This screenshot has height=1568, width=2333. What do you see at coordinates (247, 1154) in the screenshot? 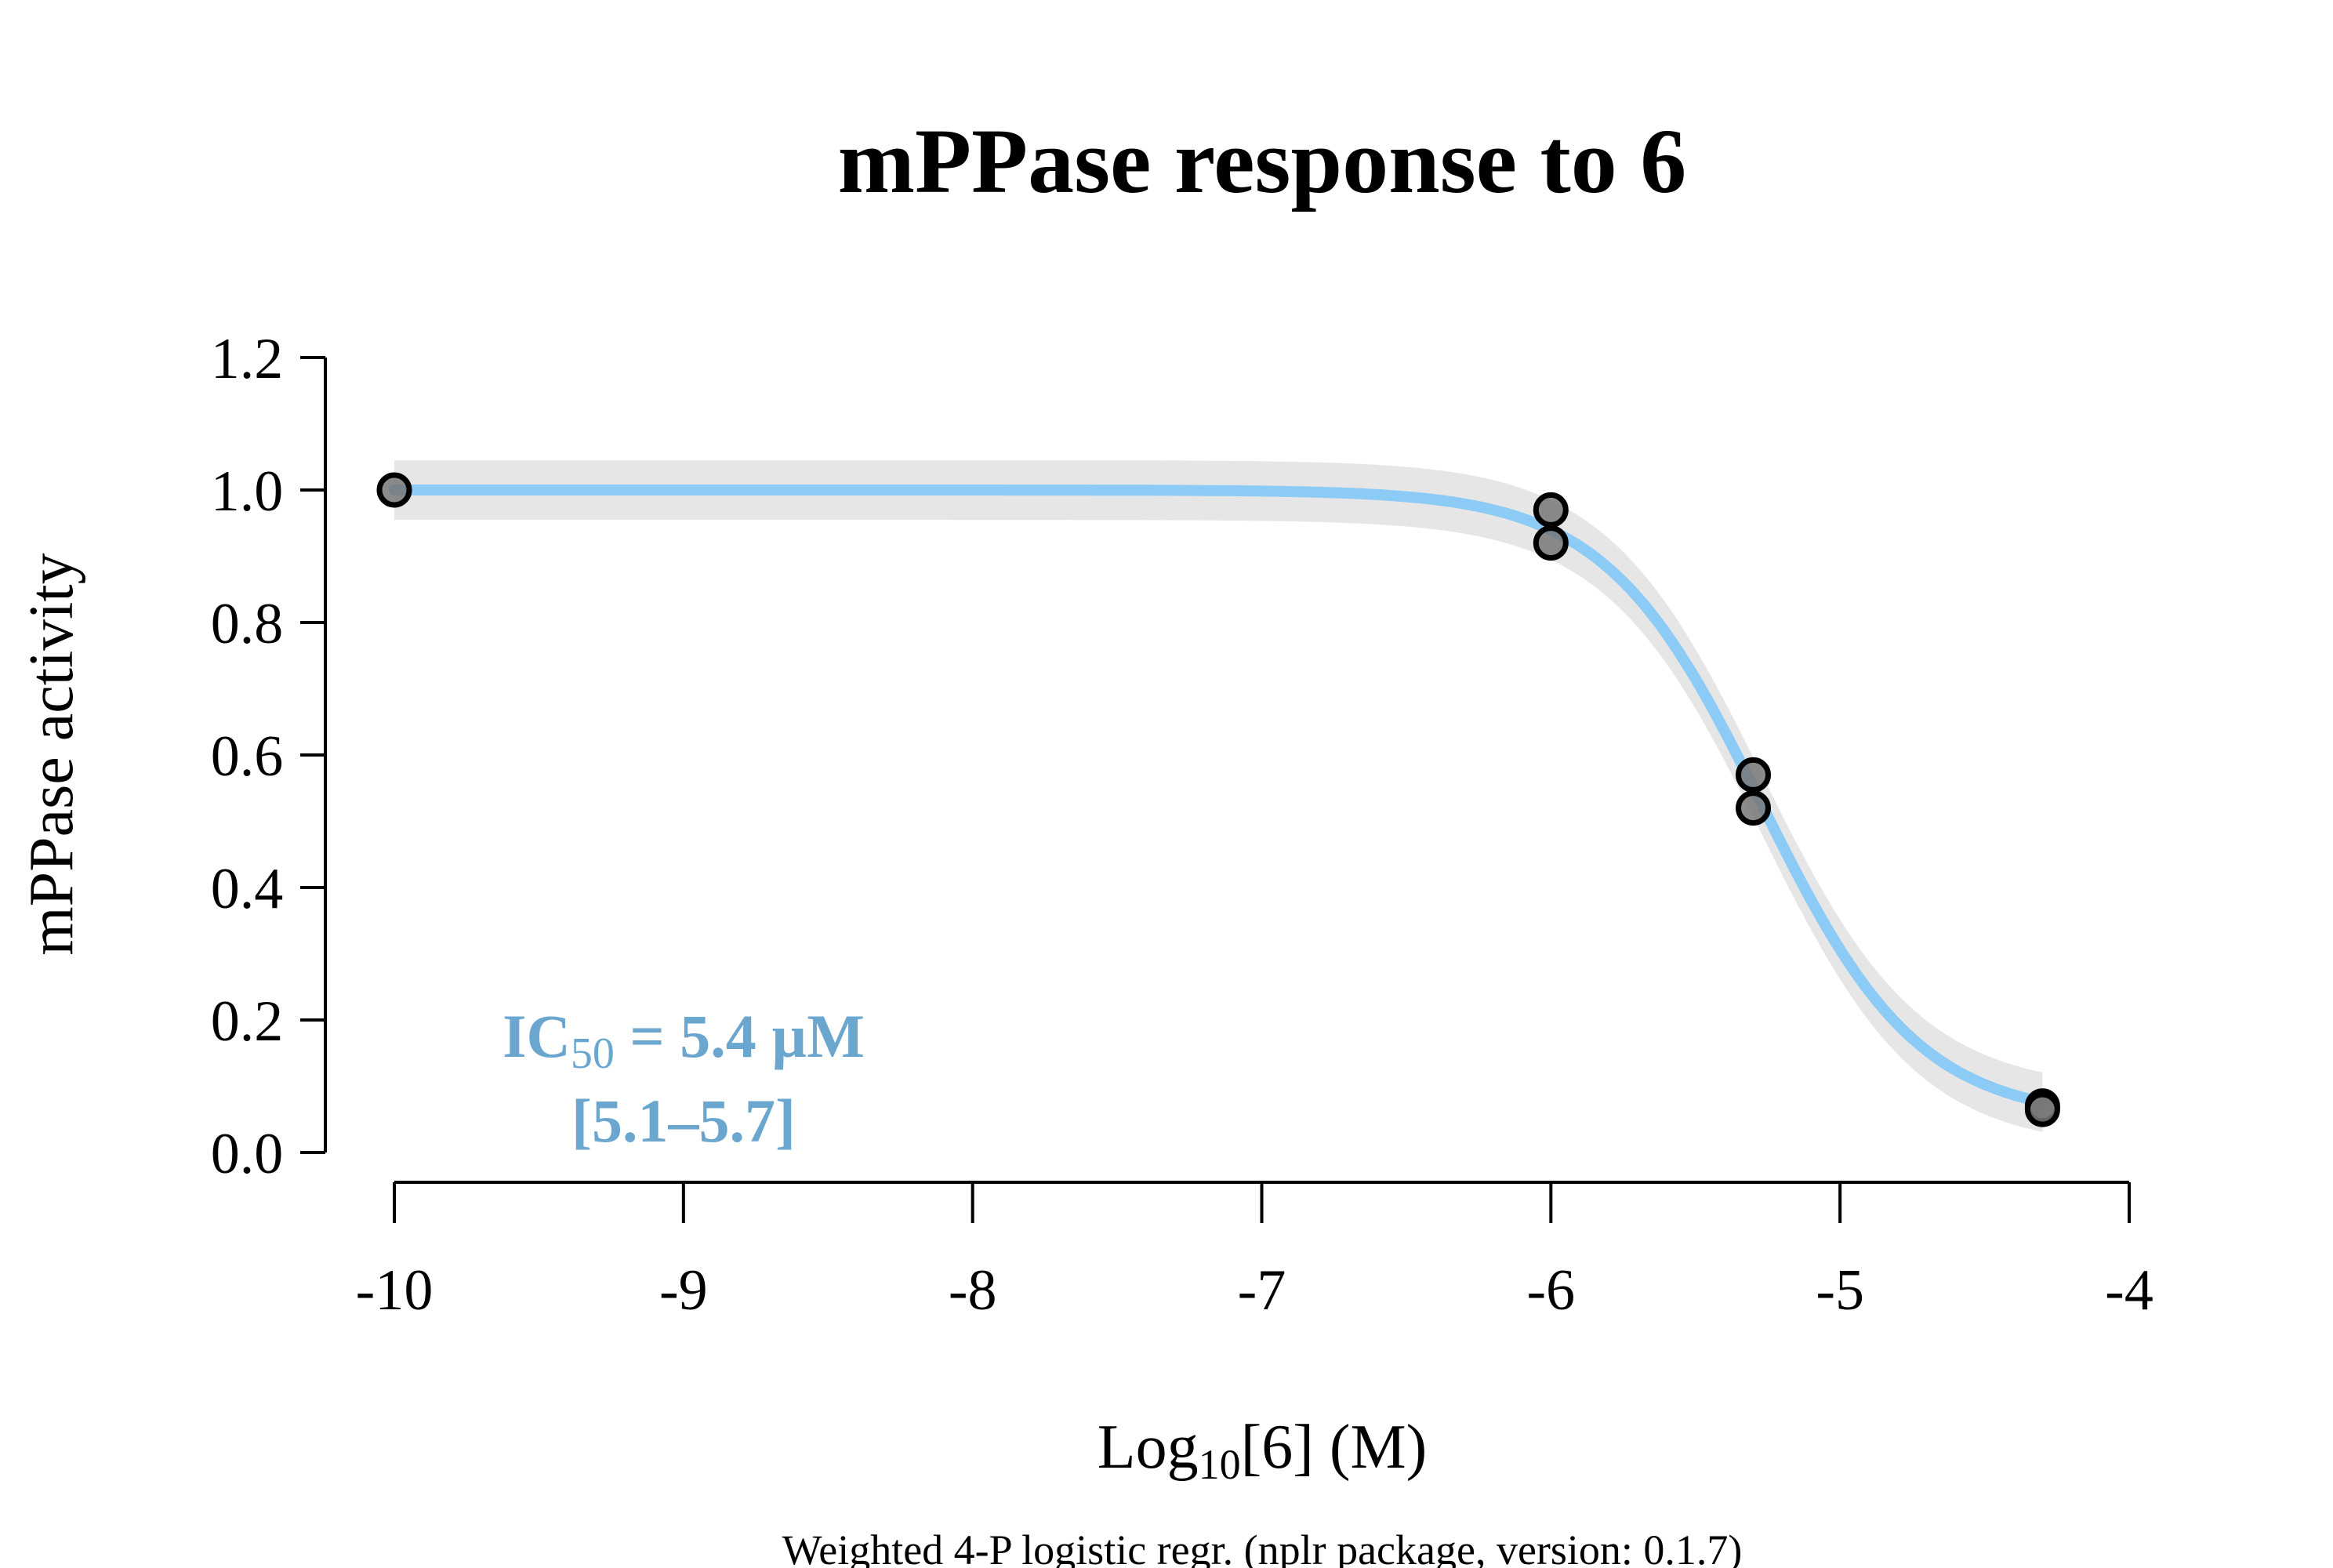
I see `y-tick-label: 0.0` at bounding box center [247, 1154].